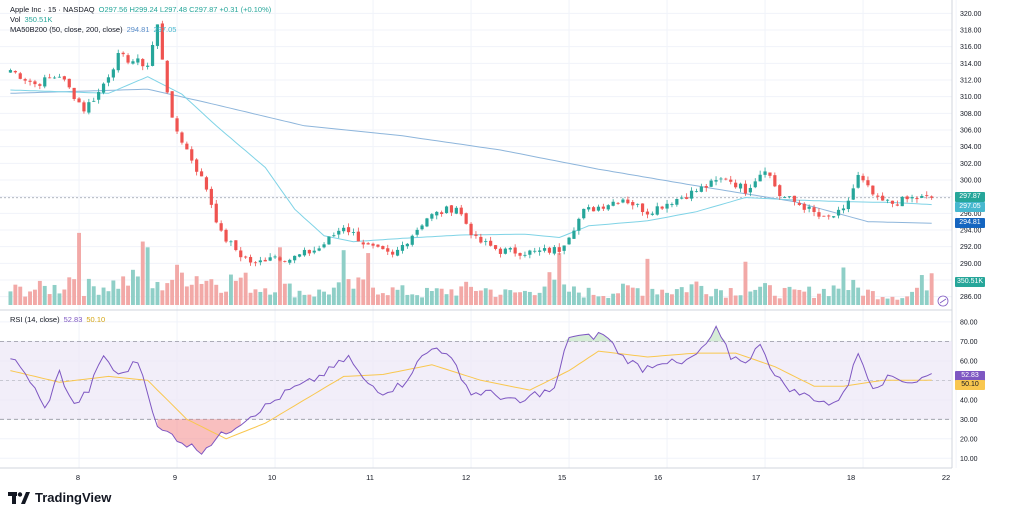 The image size is (1024, 516). I want to click on price-tick-label: 306.00, so click(971, 131).